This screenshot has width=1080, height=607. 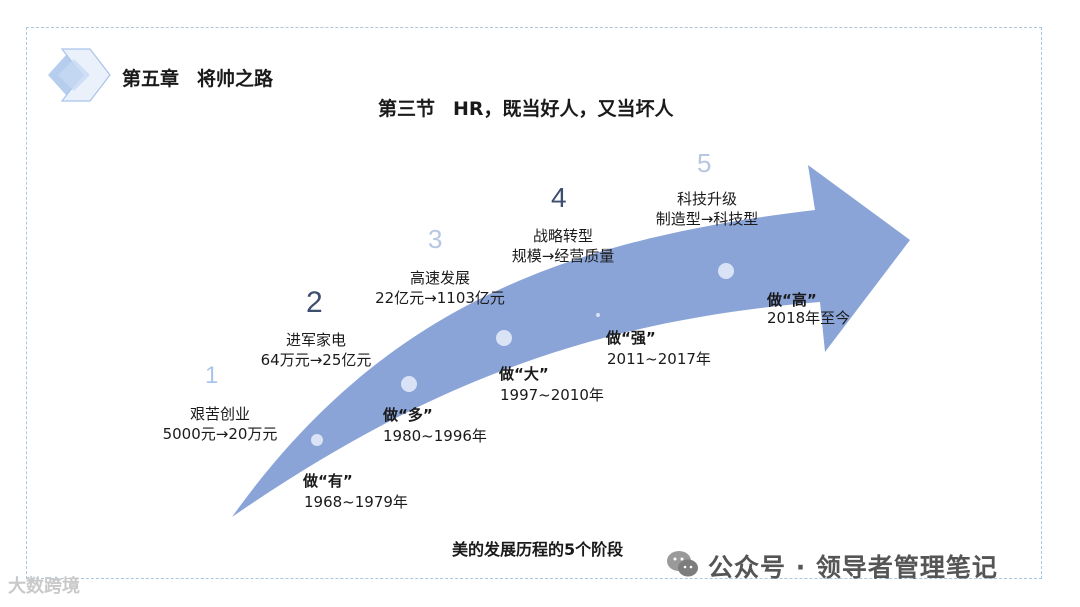 I want to click on stage-4-label: 战略转型 规模→经营质量, so click(x=563, y=246).